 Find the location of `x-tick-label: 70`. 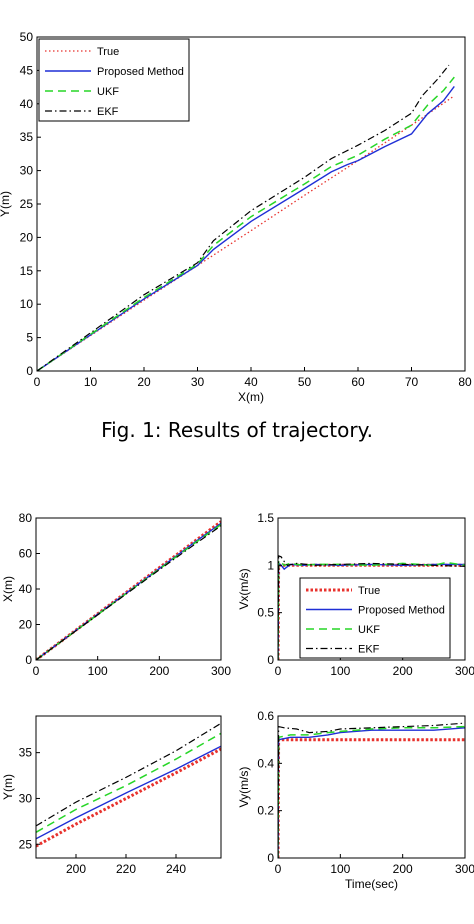

x-tick-label: 70 is located at coordinates (412, 382).